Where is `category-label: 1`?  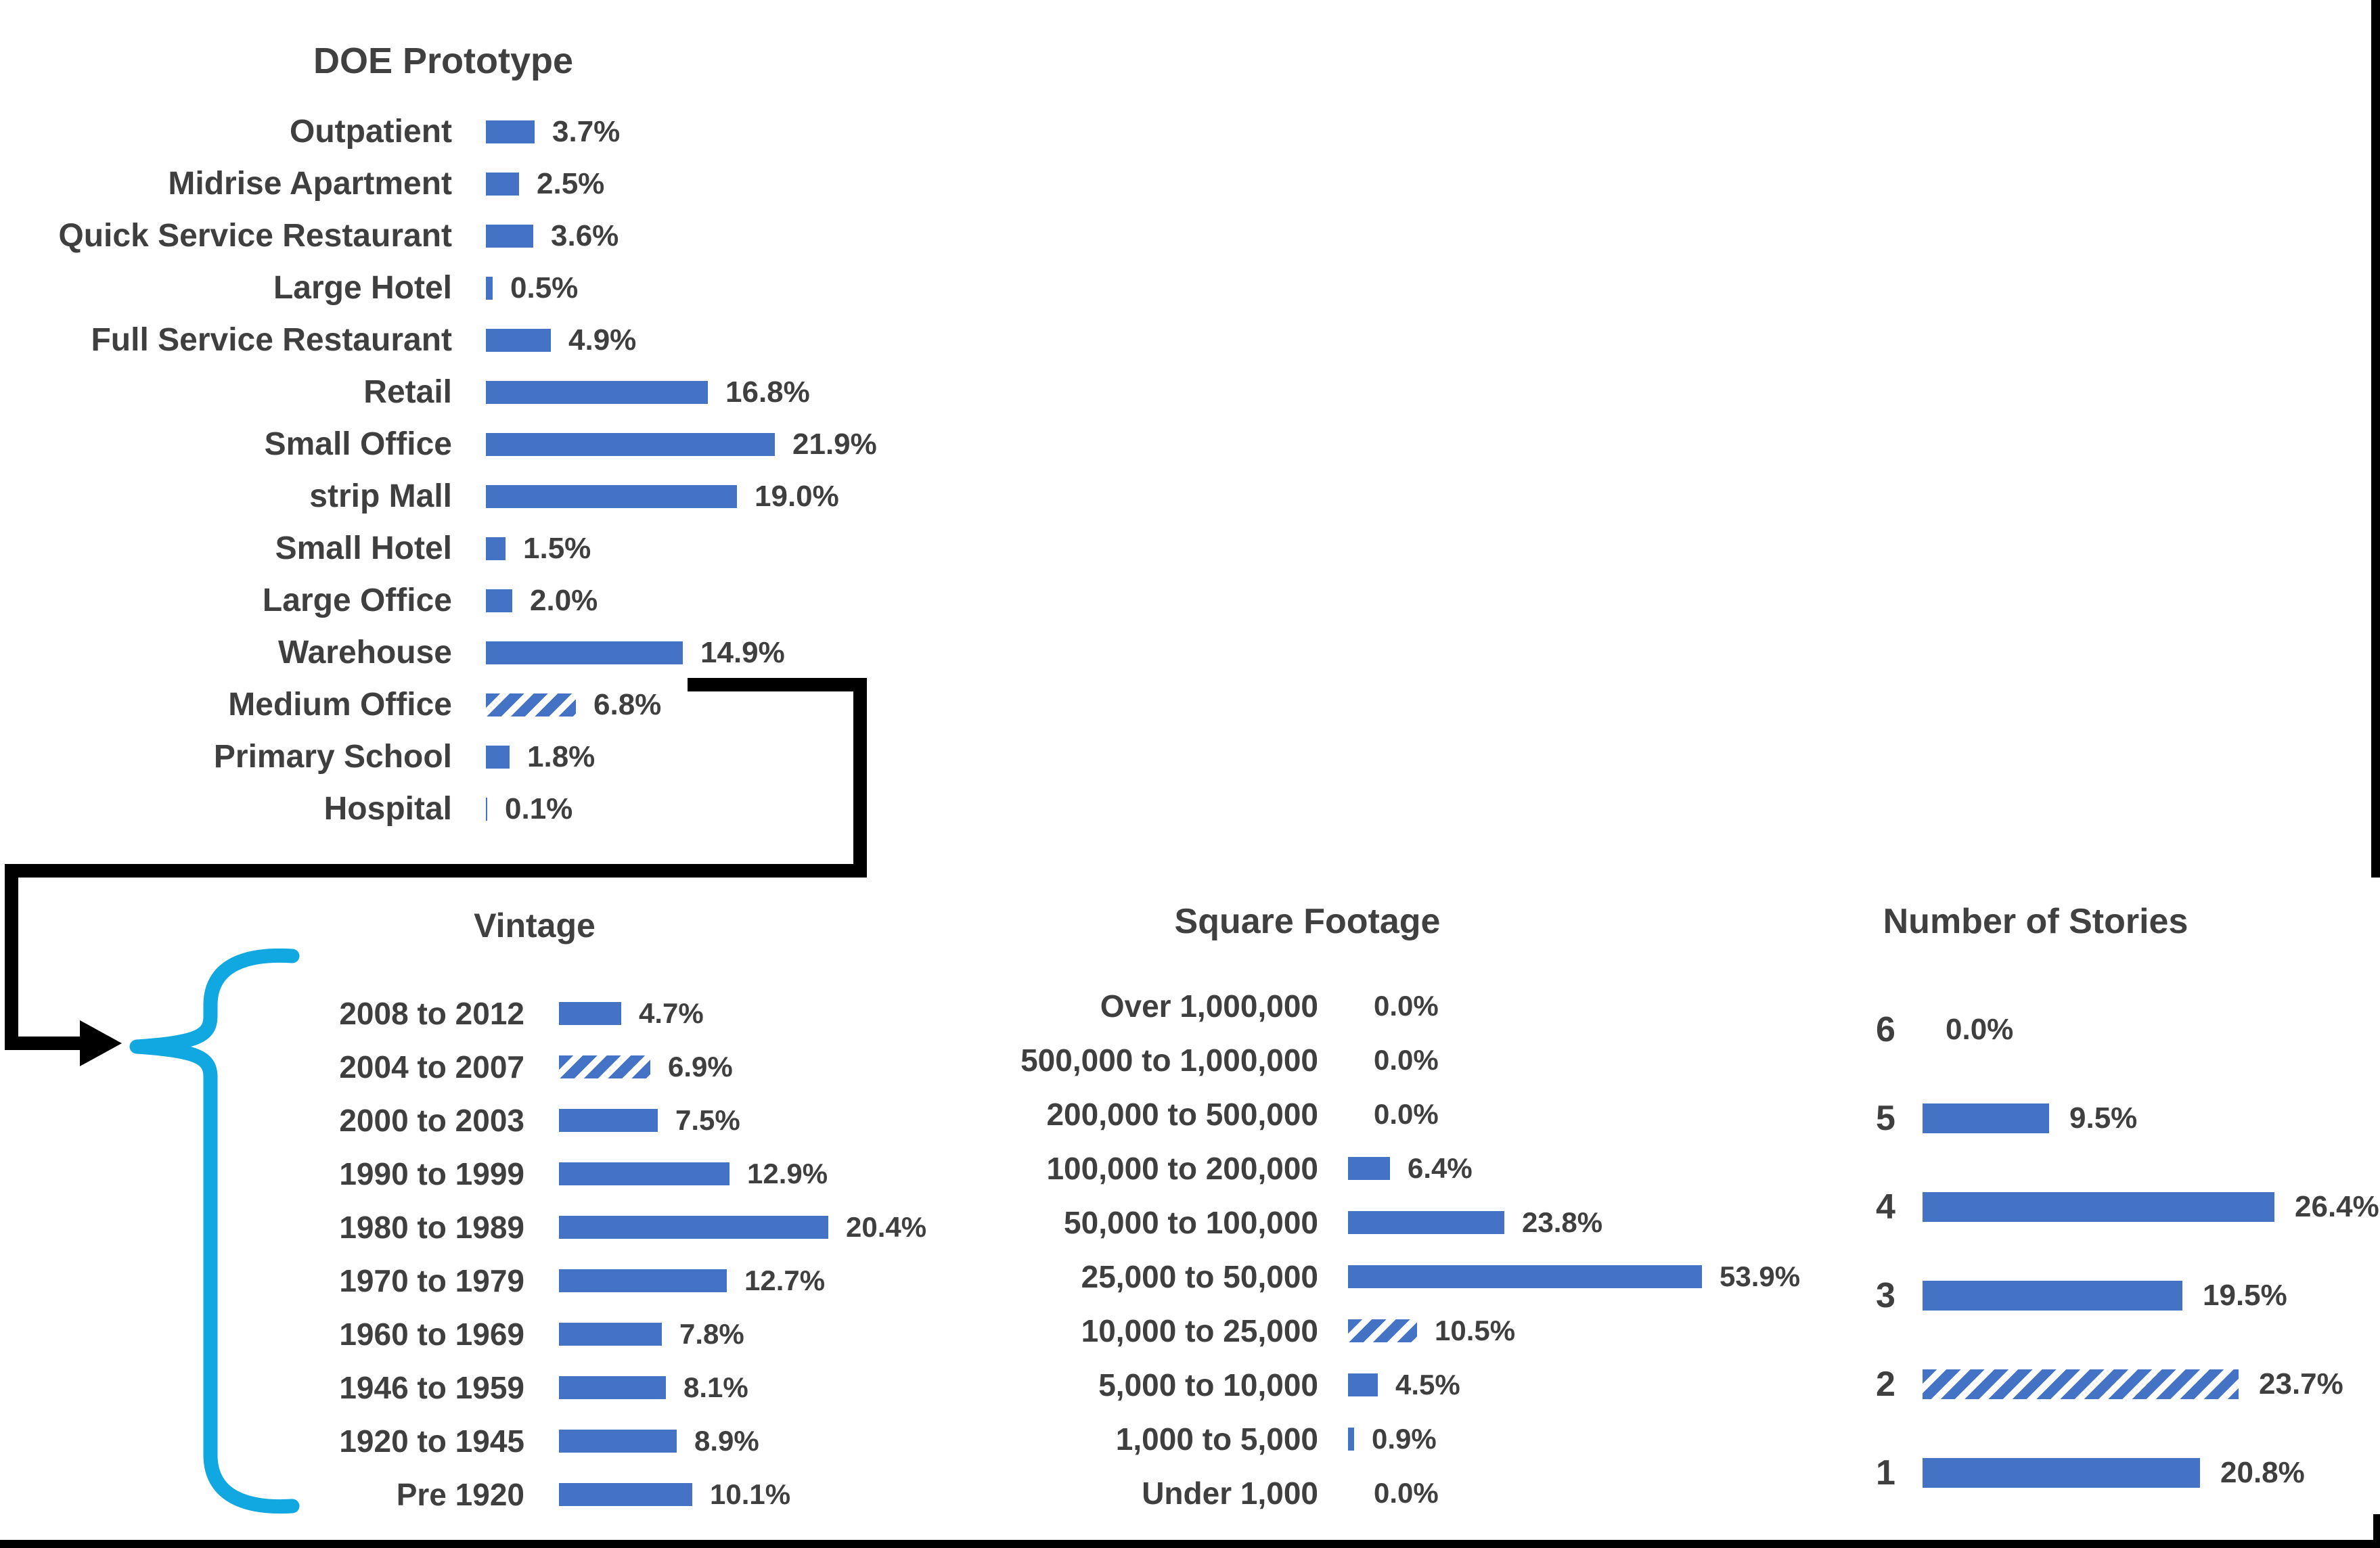 category-label: 1 is located at coordinates (1886, 1473).